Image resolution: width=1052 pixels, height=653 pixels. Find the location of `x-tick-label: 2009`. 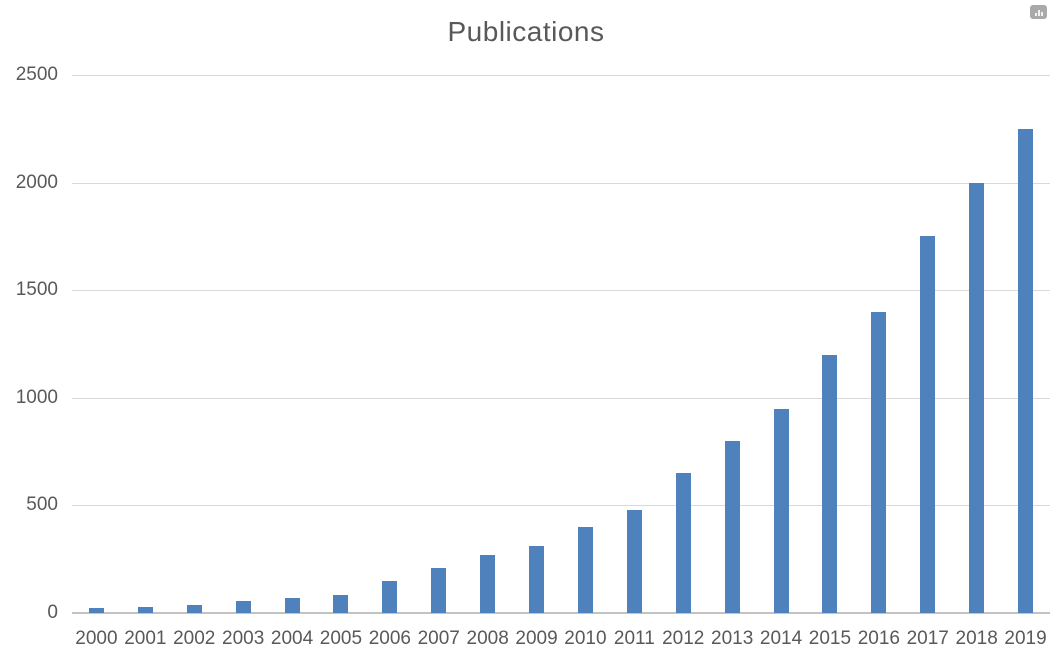

x-tick-label: 2009 is located at coordinates (536, 638).